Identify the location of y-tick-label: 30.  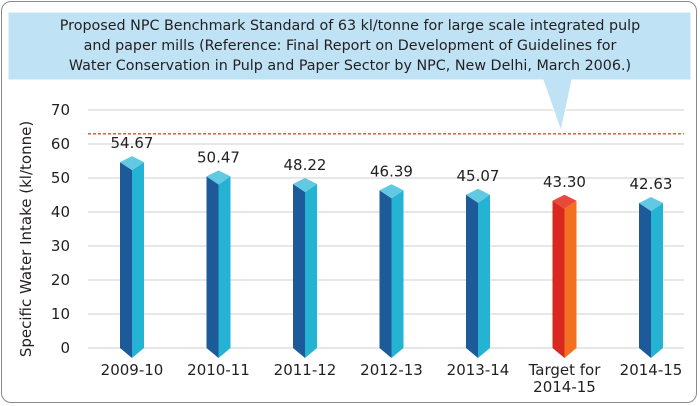
(60, 246).